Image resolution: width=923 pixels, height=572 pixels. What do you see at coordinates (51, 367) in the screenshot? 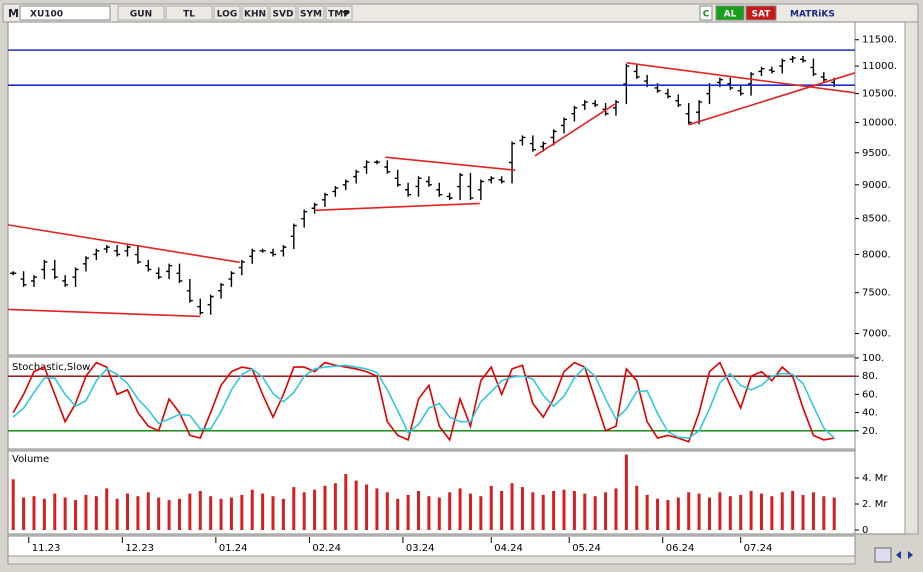
I see `panel-title: Stochastic,Slow` at bounding box center [51, 367].